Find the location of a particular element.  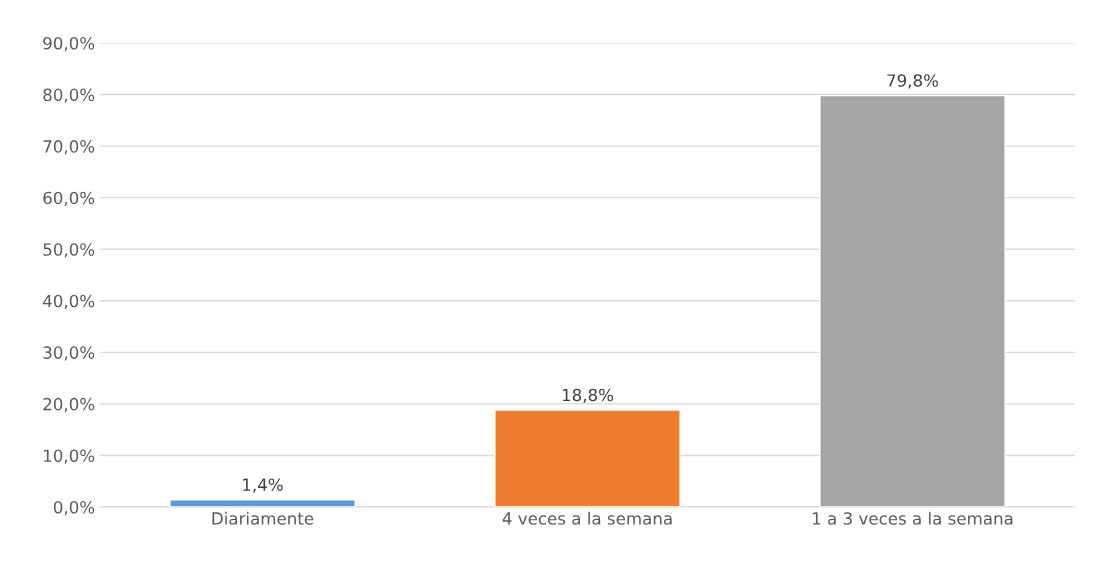

y-tick-label: 50,0% is located at coordinates (69, 250).